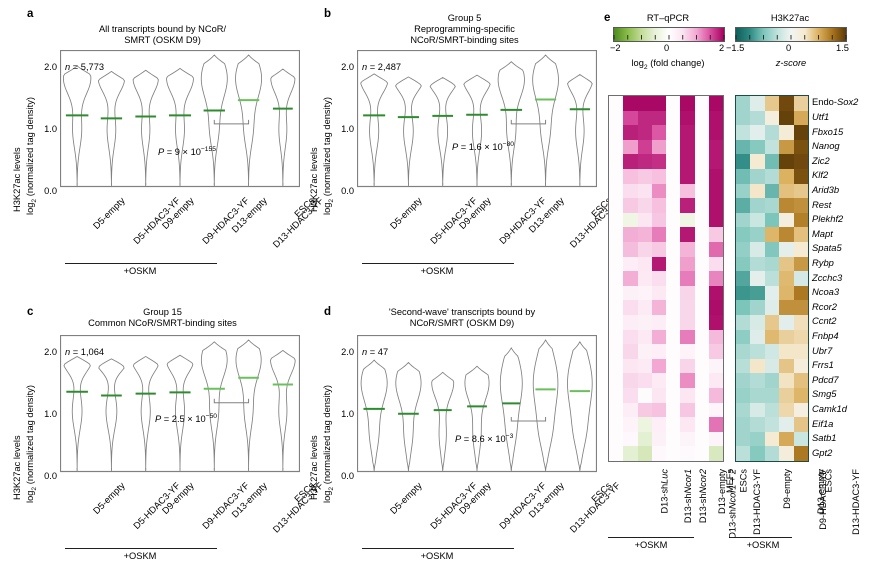  What do you see at coordinates (823, 365) in the screenshot?
I see `gene-label: Frrs1` at bounding box center [823, 365].